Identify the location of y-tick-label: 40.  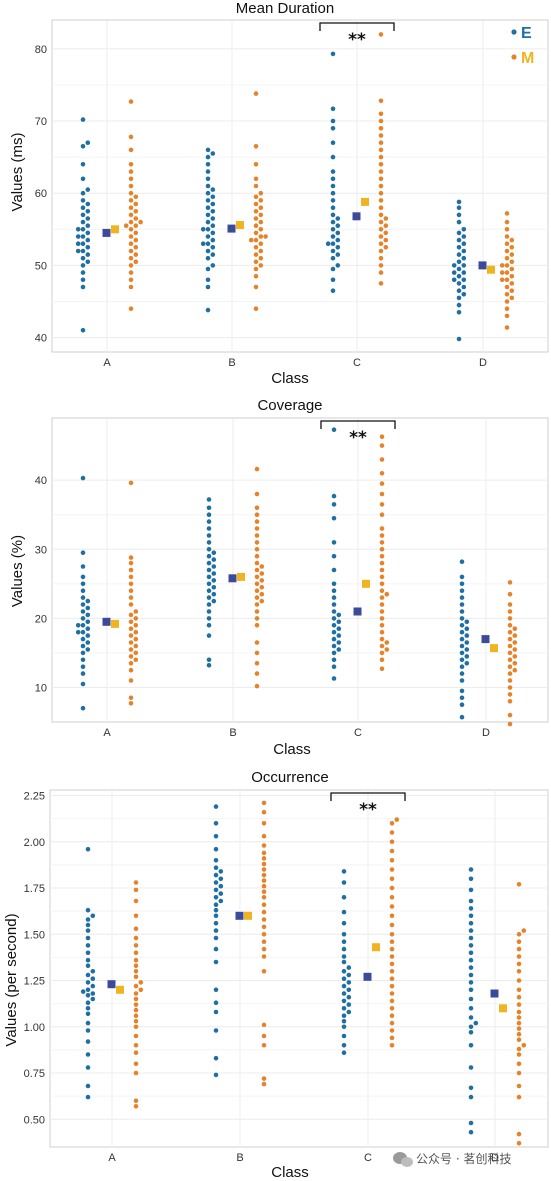
(41, 339).